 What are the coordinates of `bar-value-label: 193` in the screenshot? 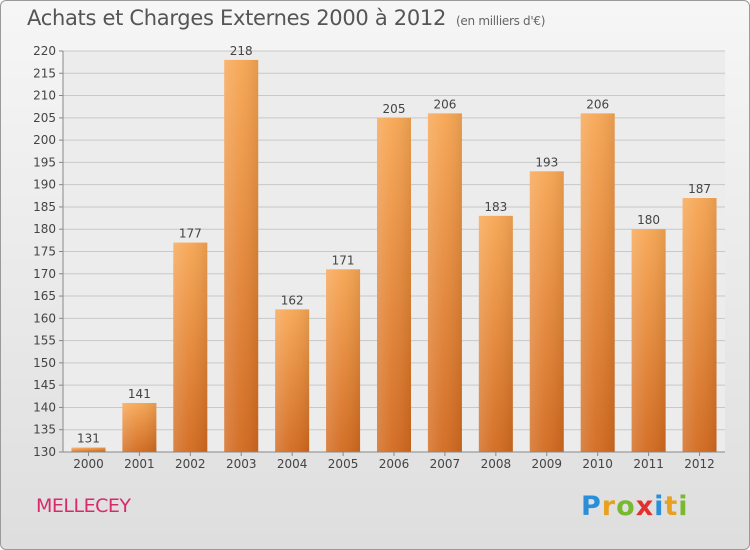 It's located at (546, 162).